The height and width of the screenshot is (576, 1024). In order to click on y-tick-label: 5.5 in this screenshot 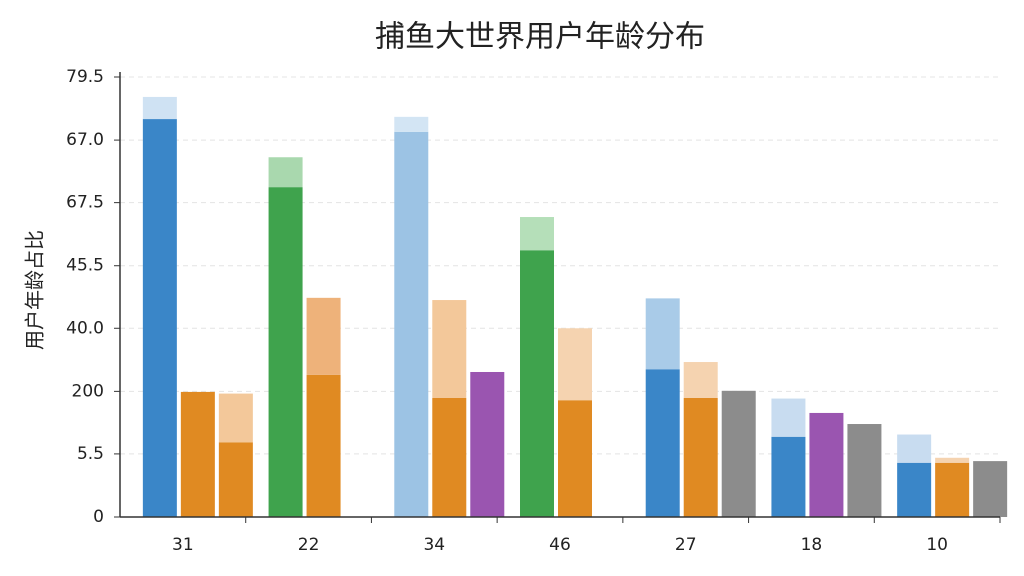, I will do `click(90, 454)`.